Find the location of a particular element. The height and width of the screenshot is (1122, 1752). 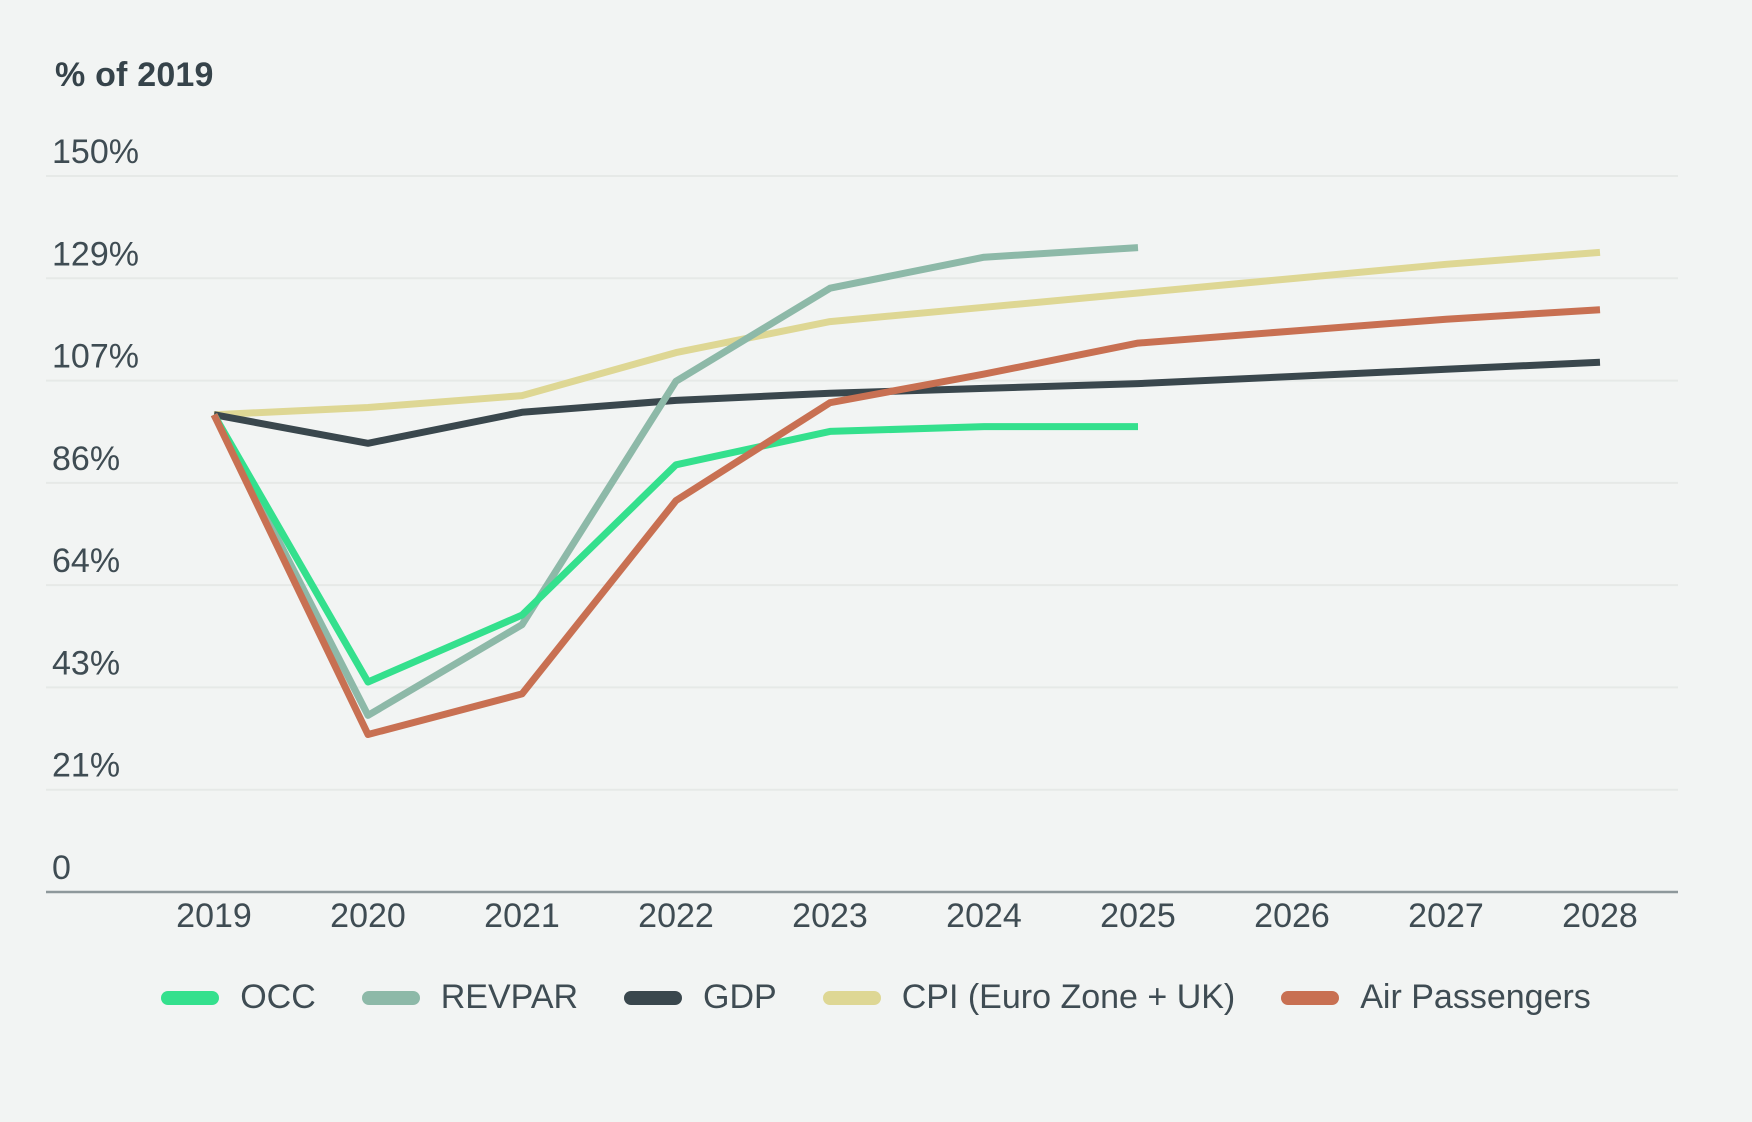

legend-item-air-passengers: Air Passengers is located at coordinates (1436, 997).